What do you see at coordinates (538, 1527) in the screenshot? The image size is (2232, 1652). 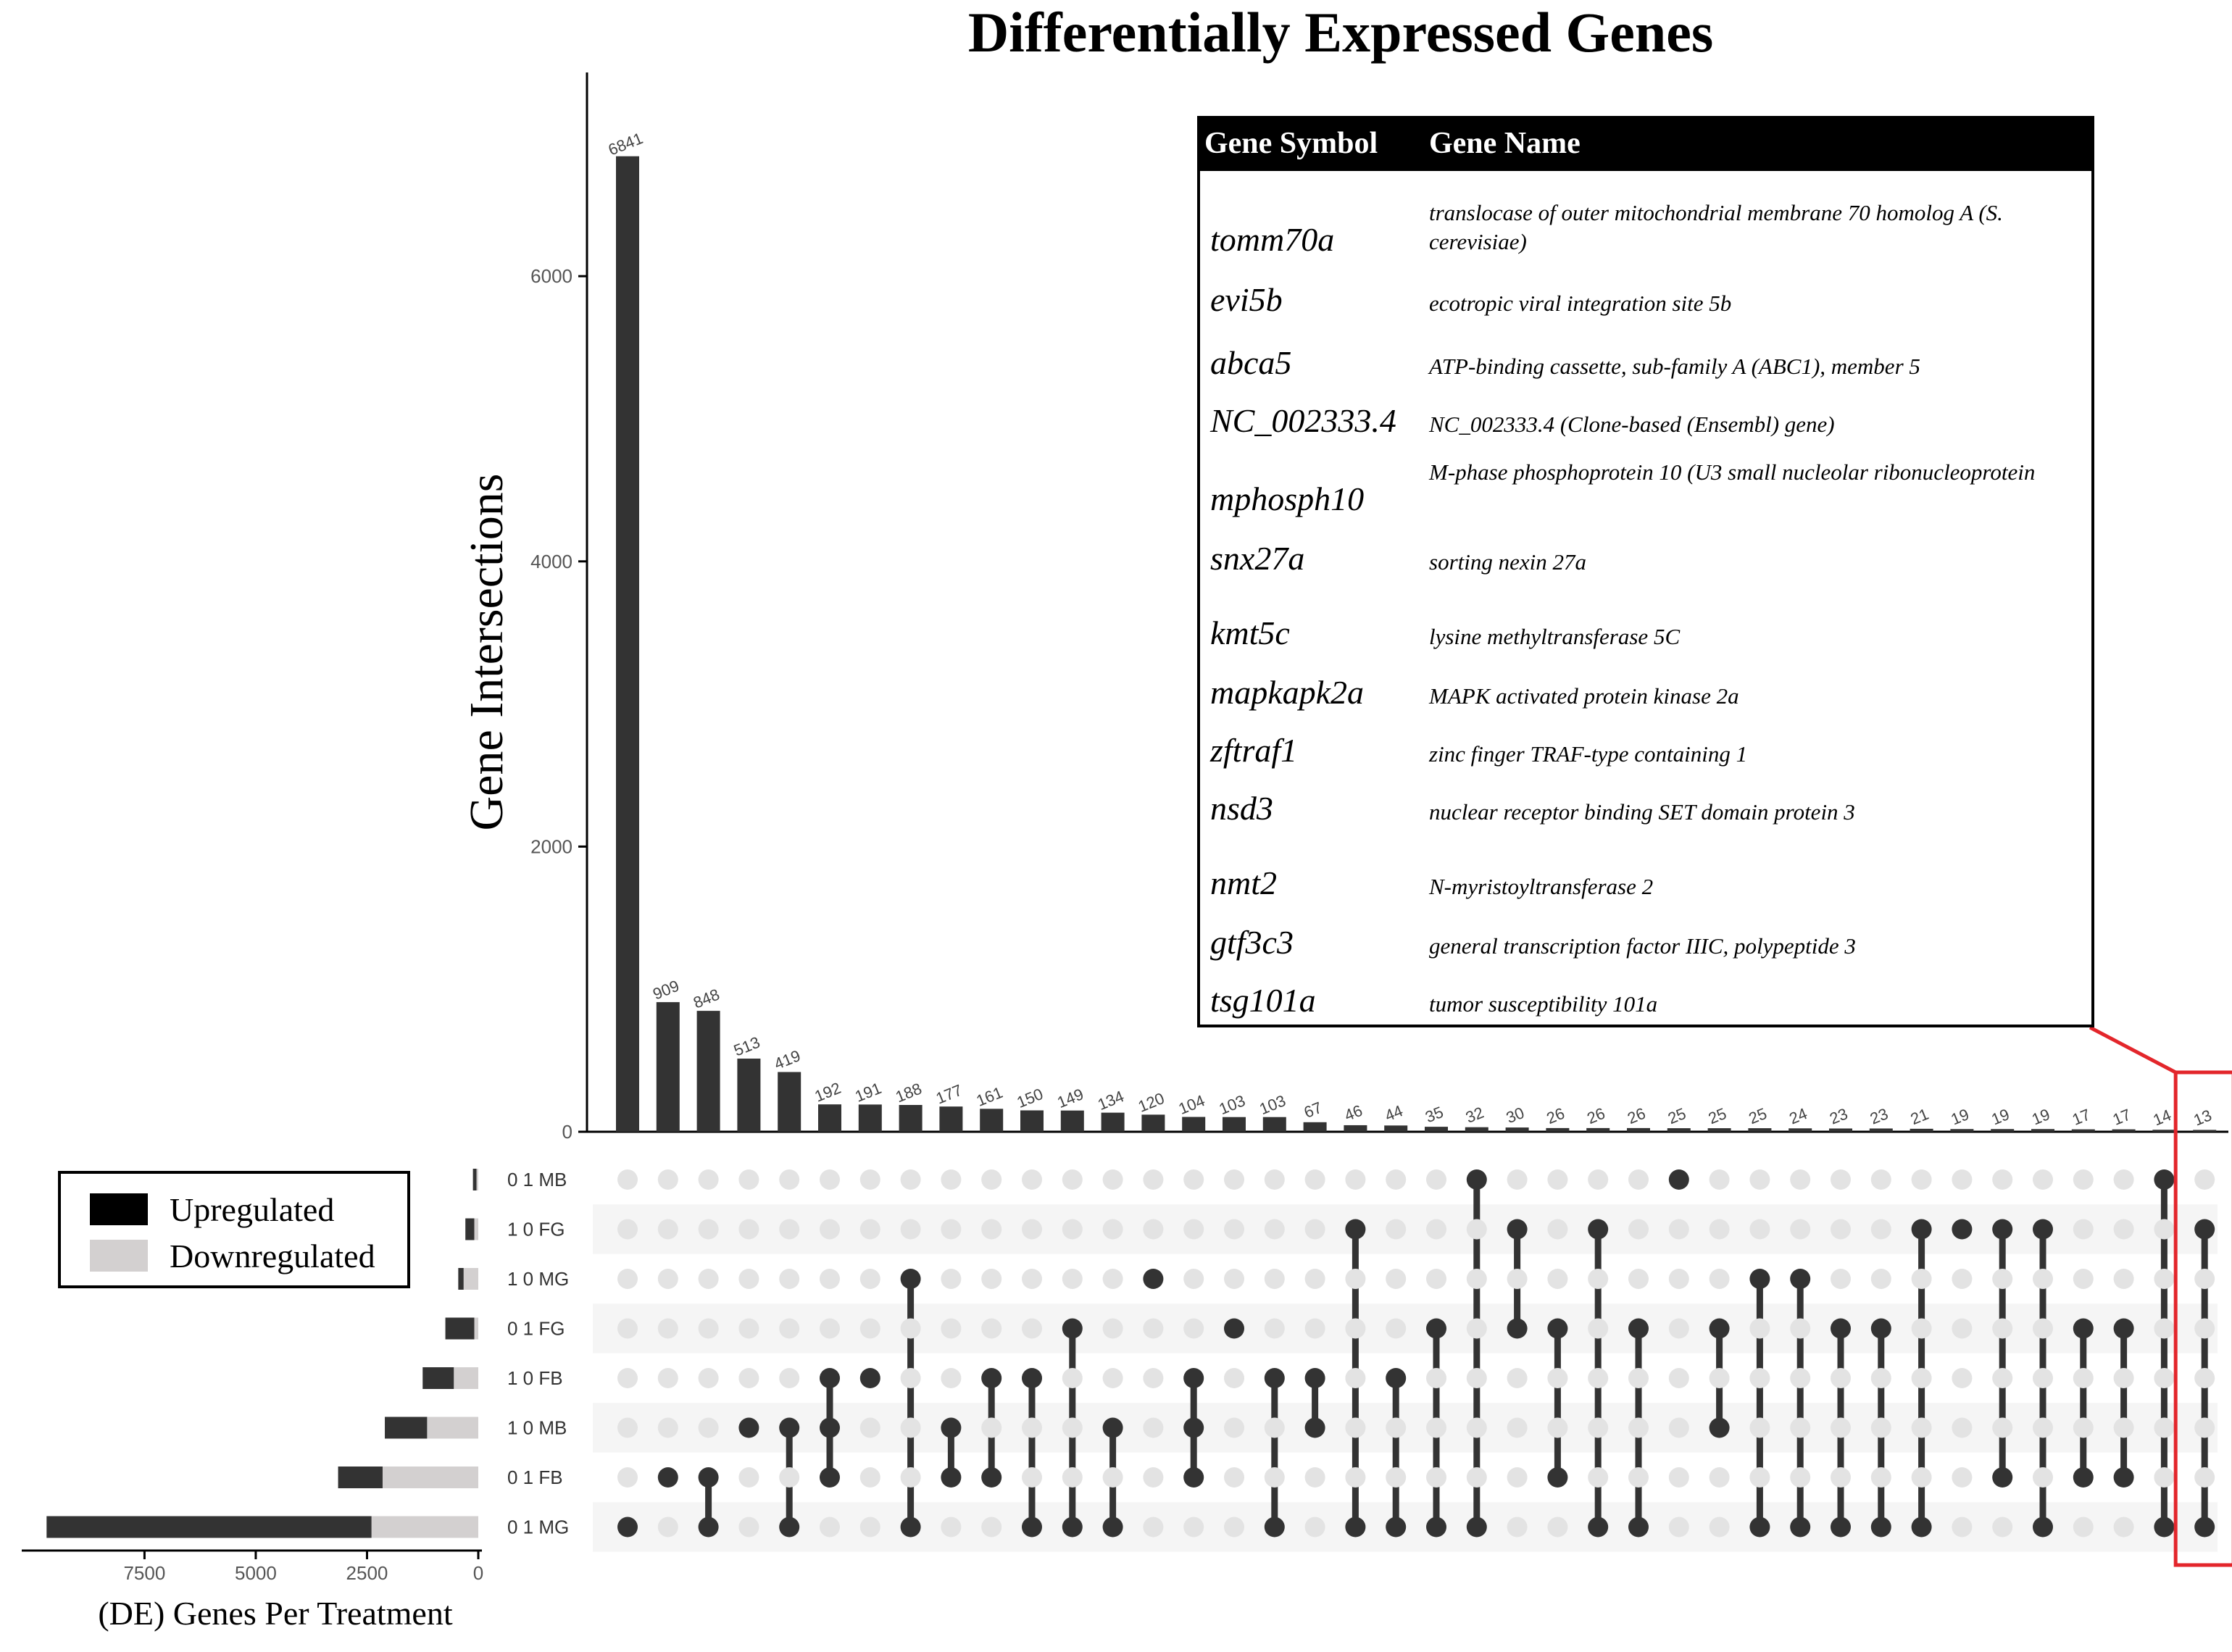 I see `set-label: 0 1 MG` at bounding box center [538, 1527].